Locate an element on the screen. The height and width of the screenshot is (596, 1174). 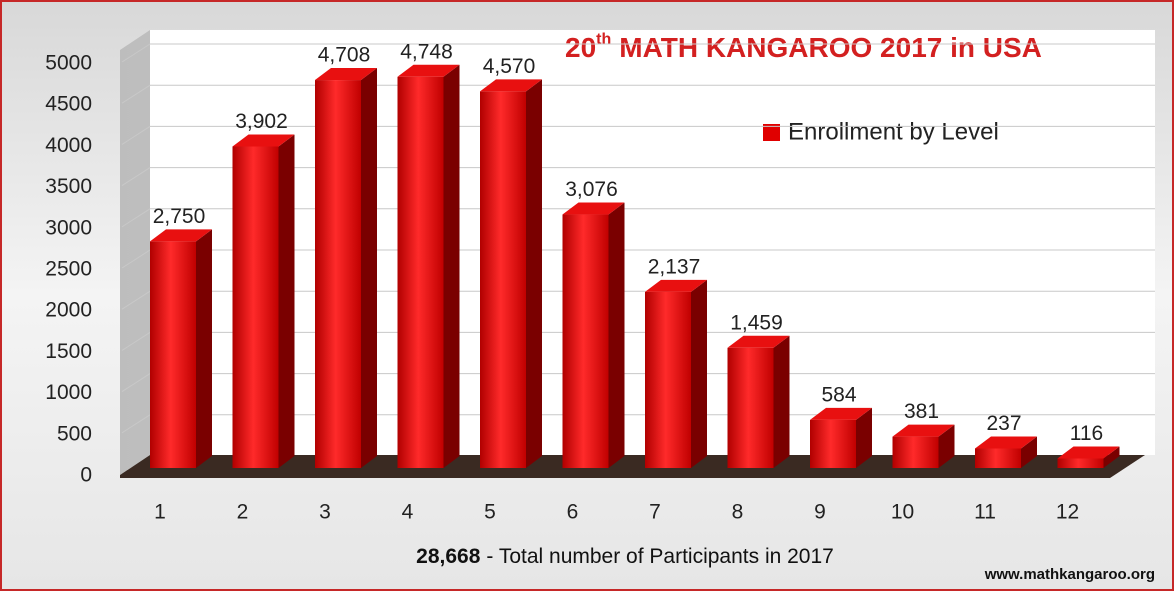
y-tick-label: 5000 is located at coordinates (68, 63).